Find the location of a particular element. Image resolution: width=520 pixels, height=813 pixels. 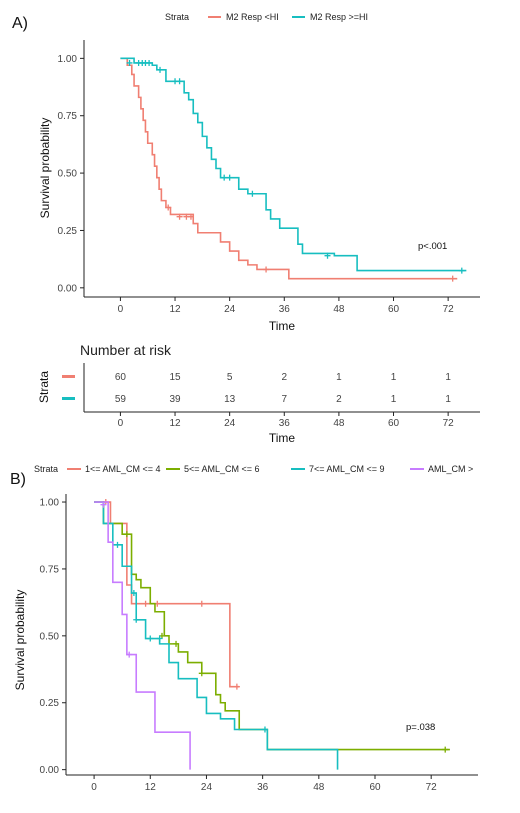

risk-table-cell: 5 is located at coordinates (230, 377).